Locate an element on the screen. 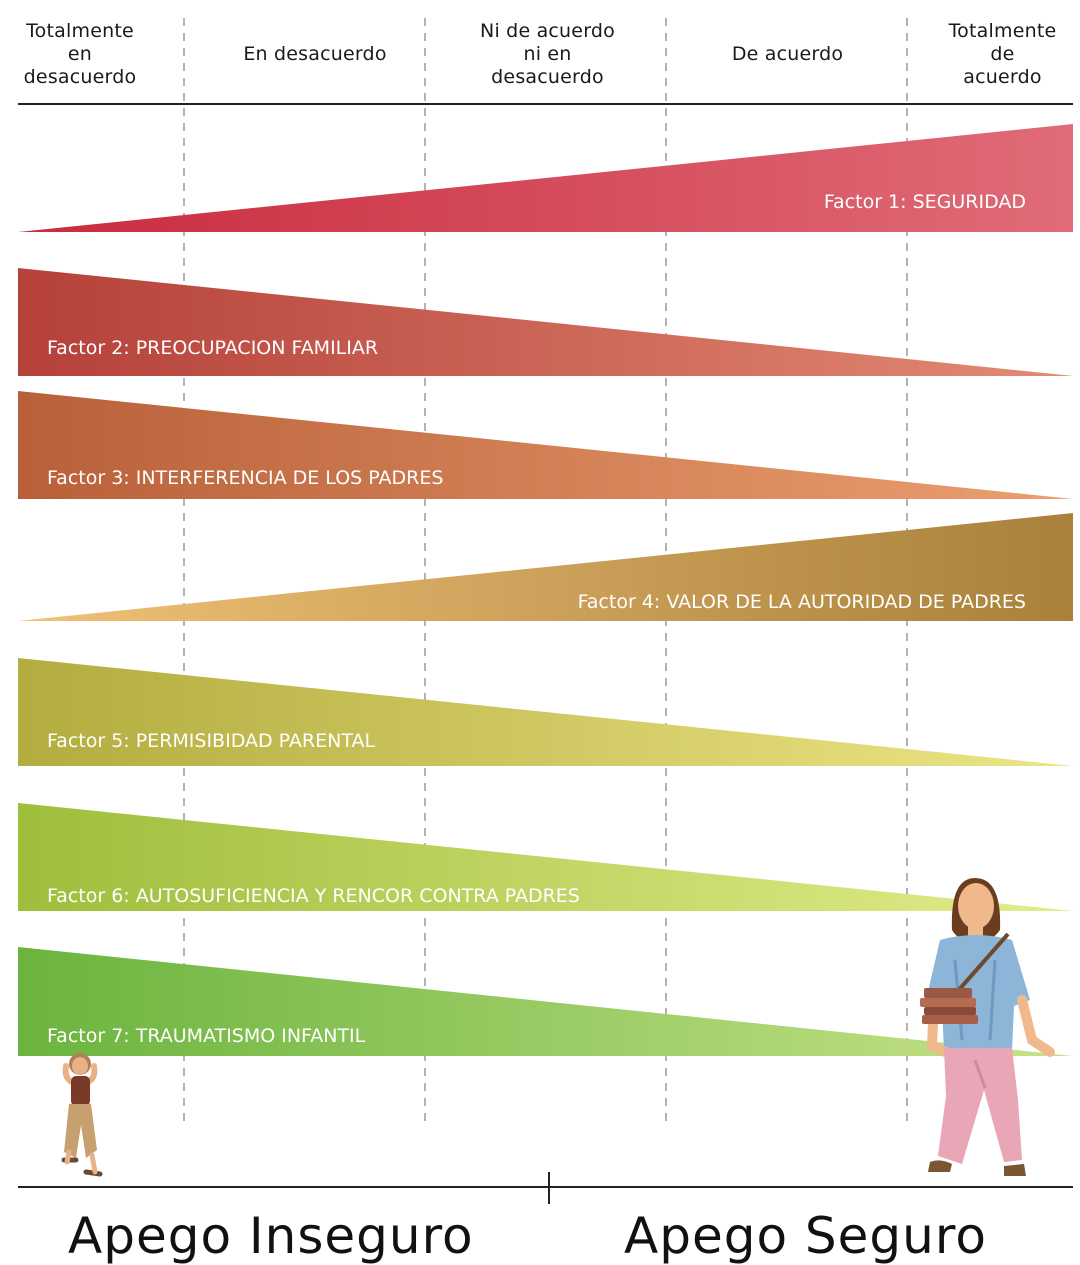 This screenshot has width=1080, height=1265. header-agree: De acuerdo is located at coordinates (787, 54).